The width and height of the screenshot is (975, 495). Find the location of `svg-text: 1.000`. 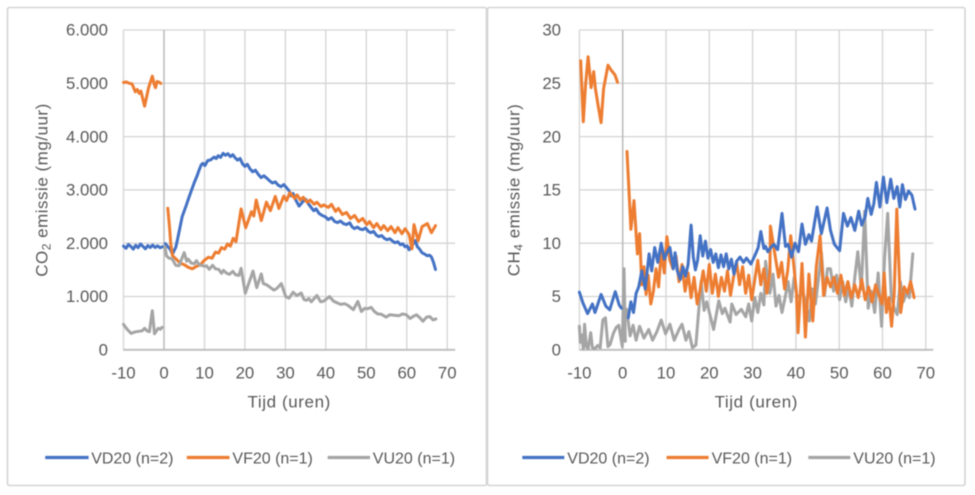

svg-text: 1.000 is located at coordinates (87, 296).